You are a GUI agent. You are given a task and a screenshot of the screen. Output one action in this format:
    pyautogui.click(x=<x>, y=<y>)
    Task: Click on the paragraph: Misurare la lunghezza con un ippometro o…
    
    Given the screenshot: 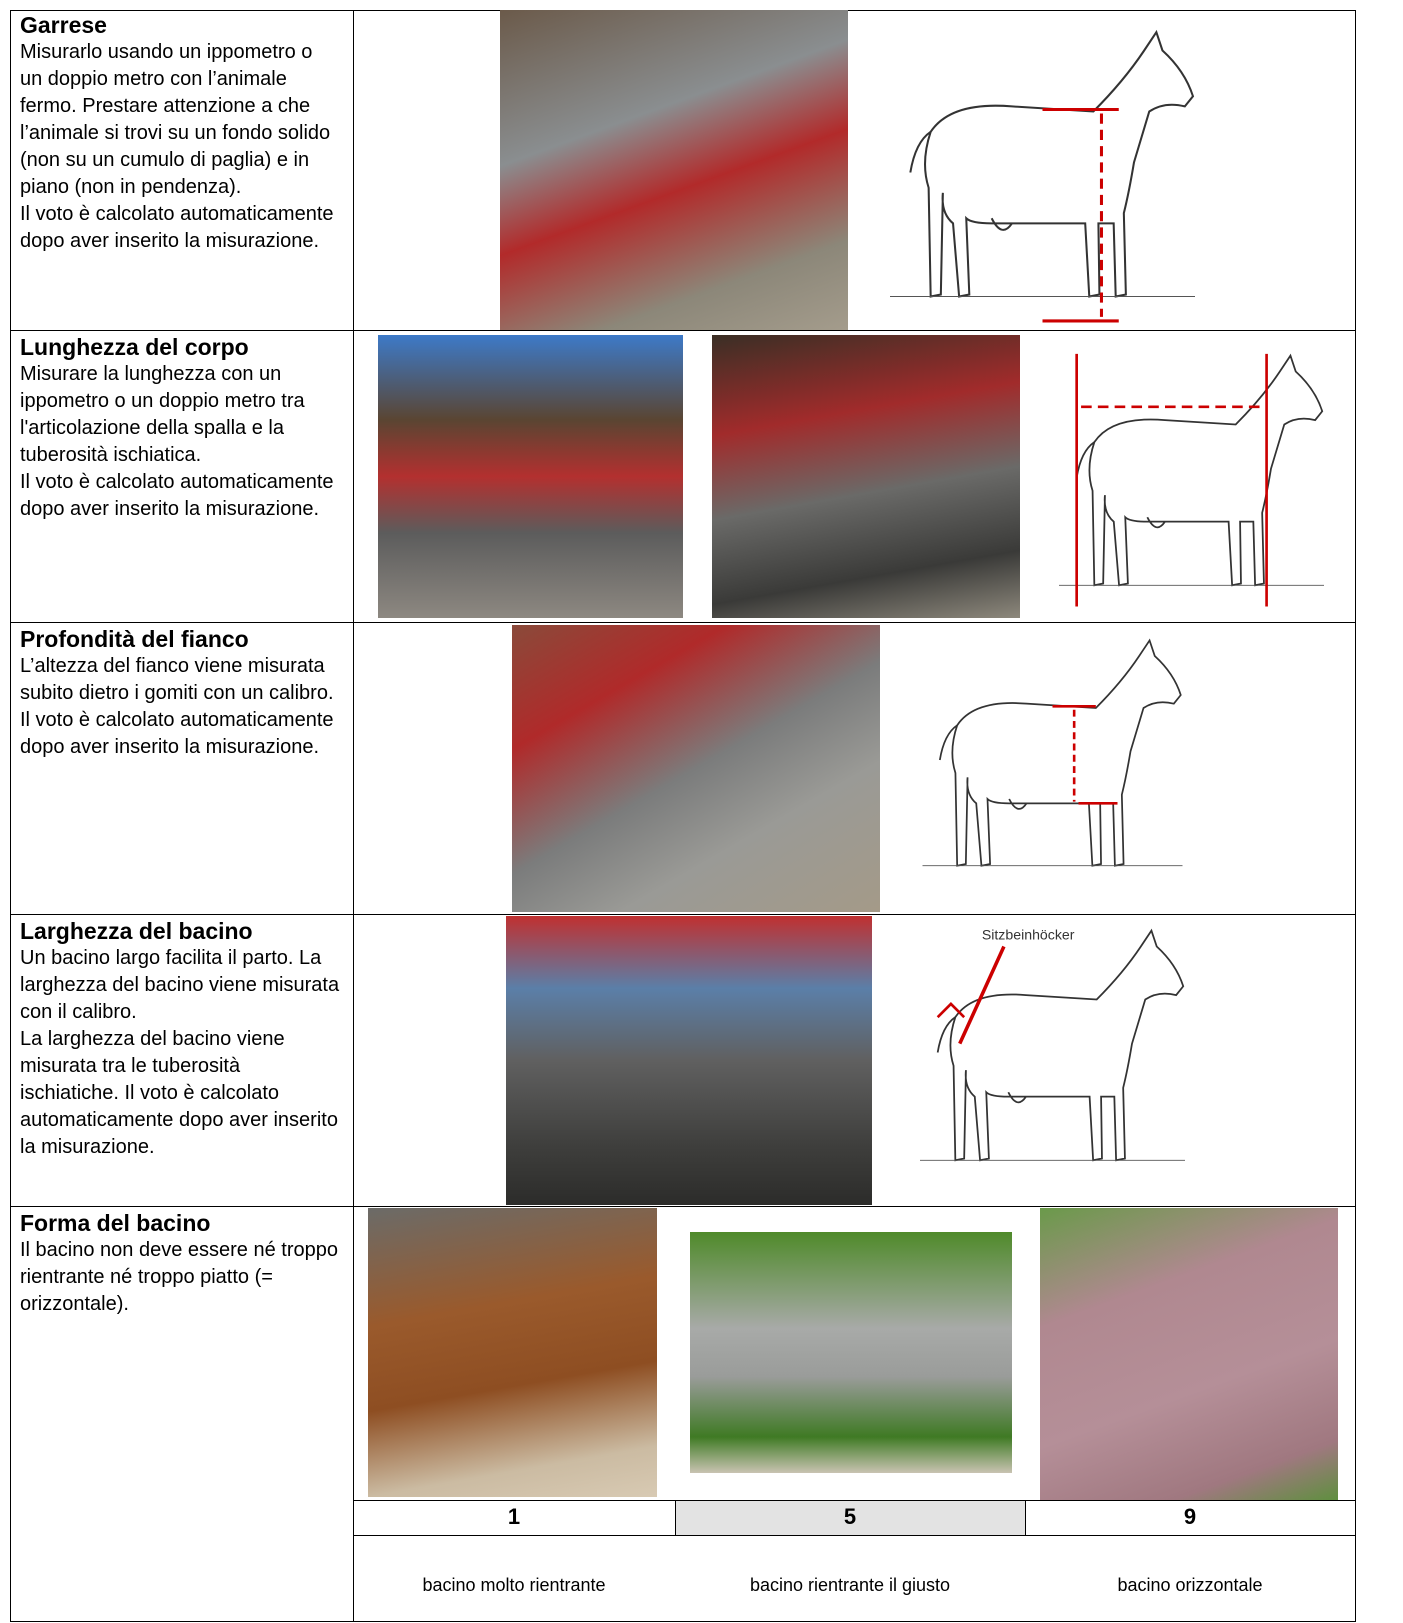 What is the action you would take?
    pyautogui.click(x=162, y=414)
    